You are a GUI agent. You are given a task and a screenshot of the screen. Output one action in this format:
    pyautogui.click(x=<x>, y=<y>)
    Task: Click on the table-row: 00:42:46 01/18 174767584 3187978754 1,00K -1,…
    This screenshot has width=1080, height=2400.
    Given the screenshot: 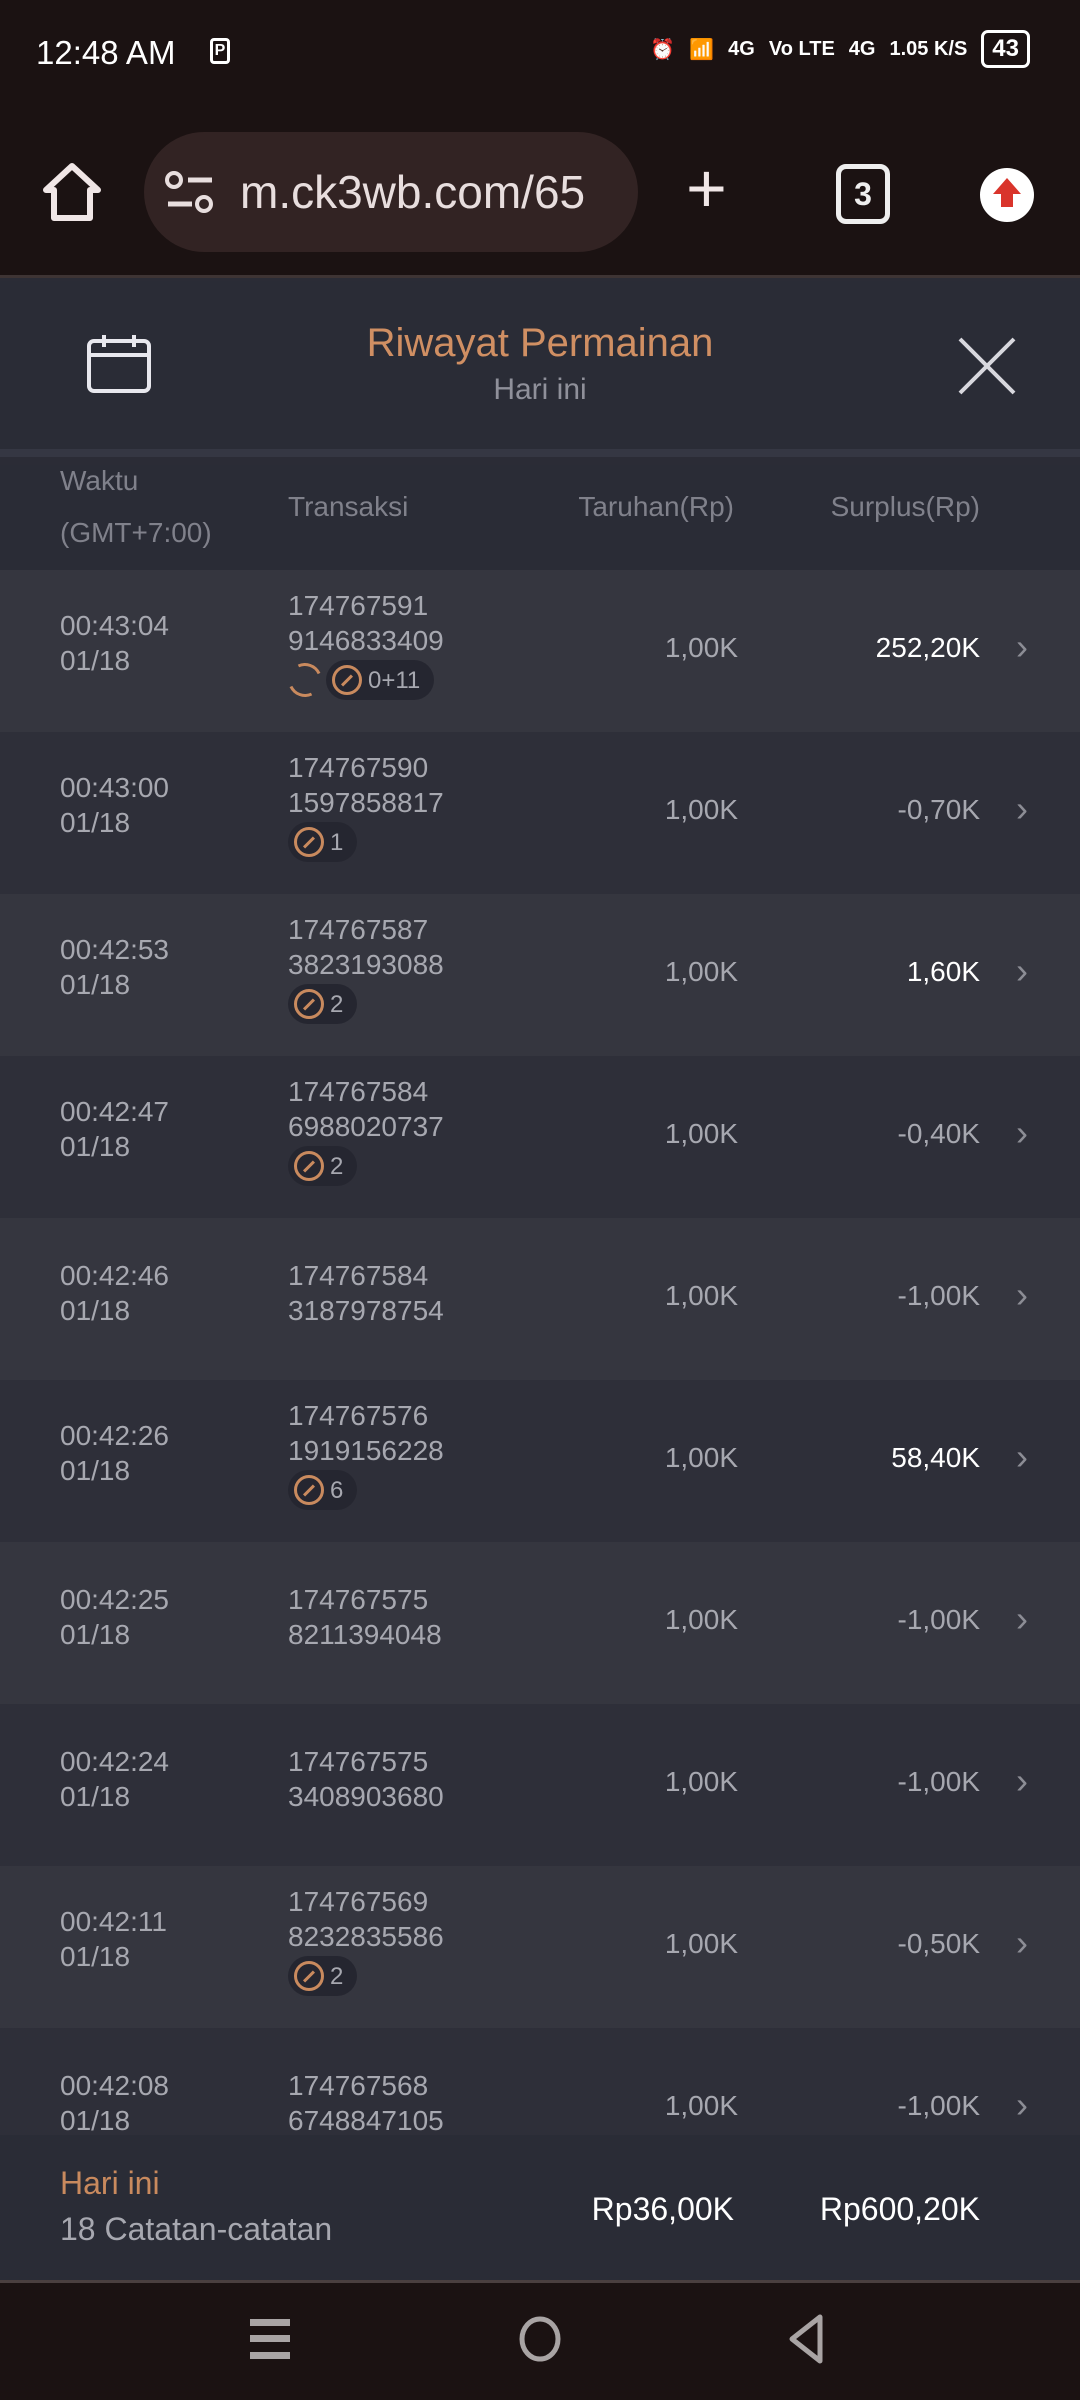 What is the action you would take?
    pyautogui.click(x=540, y=1299)
    